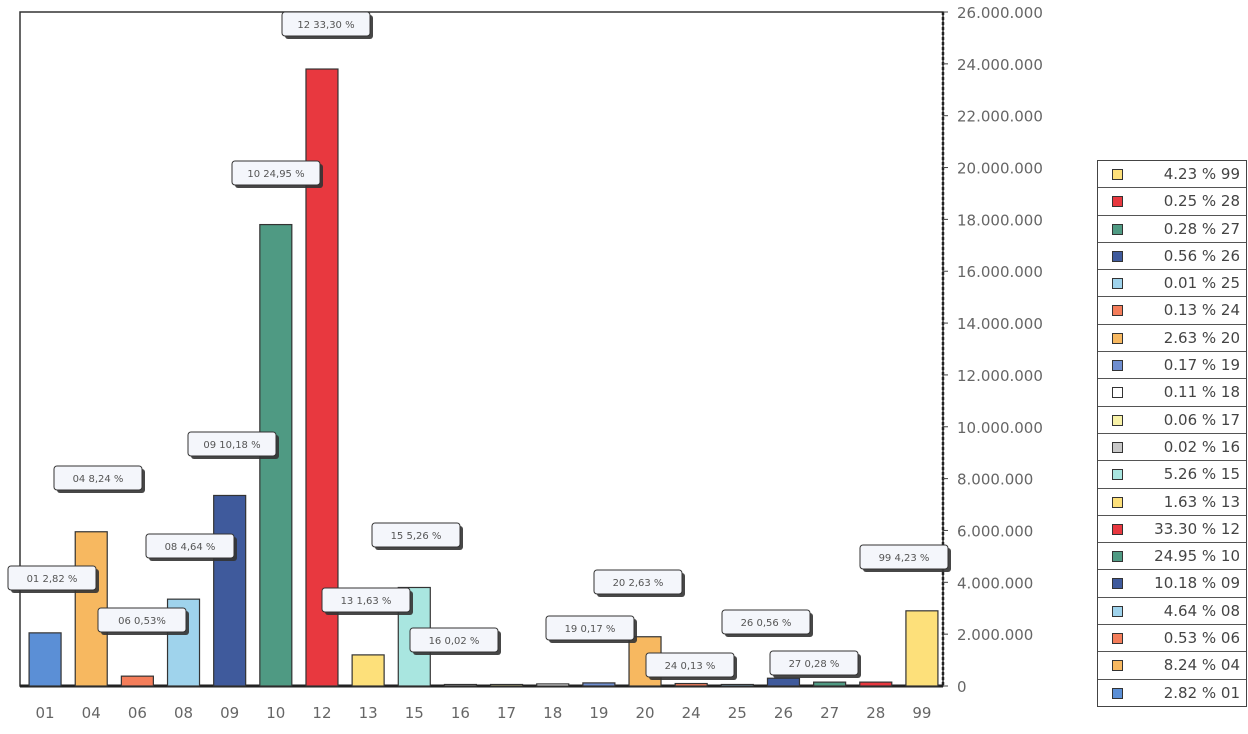 The height and width of the screenshot is (734, 1248). What do you see at coordinates (1201, 638) in the screenshot?
I see `legend-label: 0.53 % 06` at bounding box center [1201, 638].